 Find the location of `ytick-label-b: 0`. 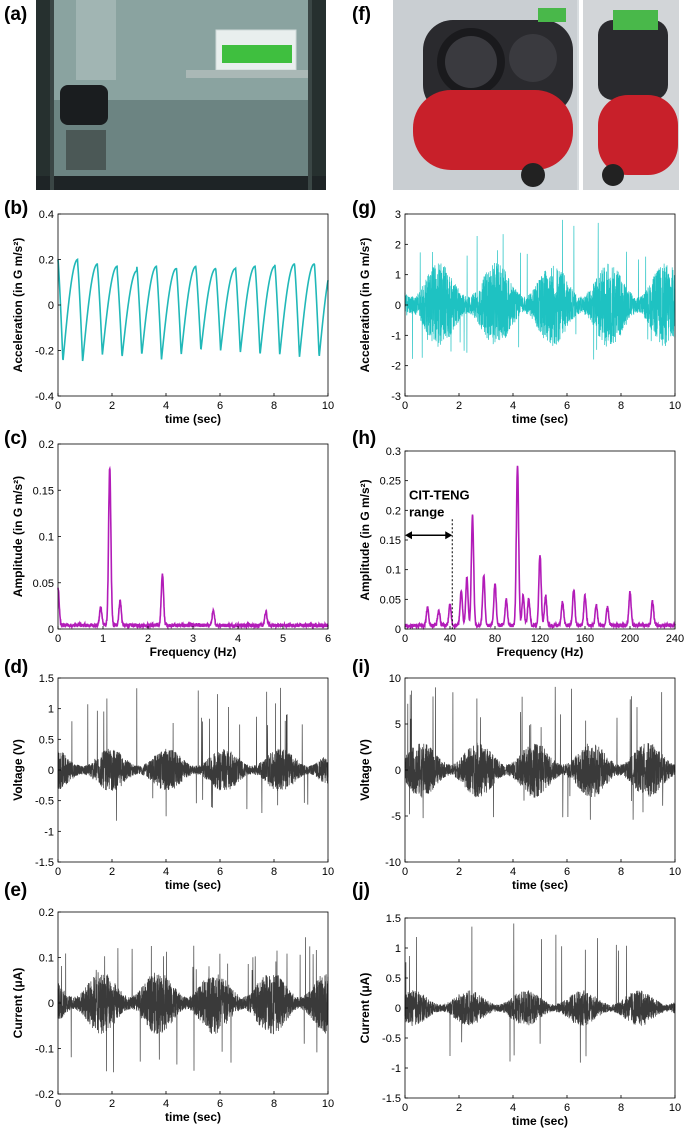

ytick-label-b: 0 is located at coordinates (51, 306).